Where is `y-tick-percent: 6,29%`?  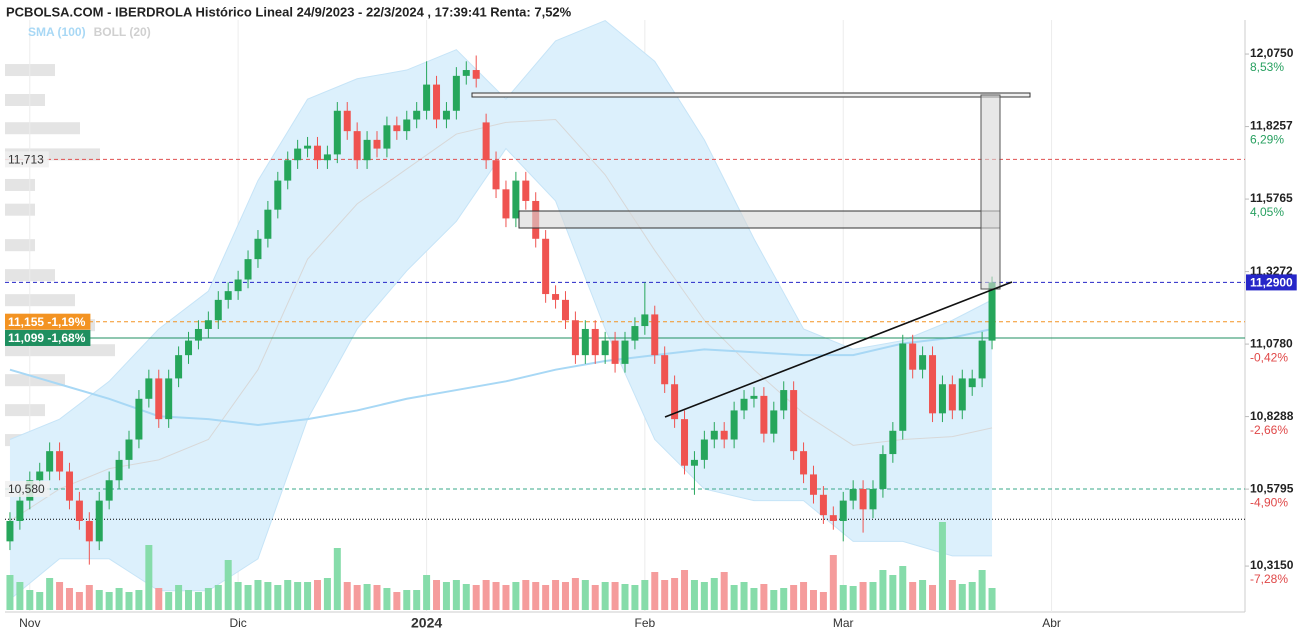
y-tick-percent: 6,29% is located at coordinates (1267, 140).